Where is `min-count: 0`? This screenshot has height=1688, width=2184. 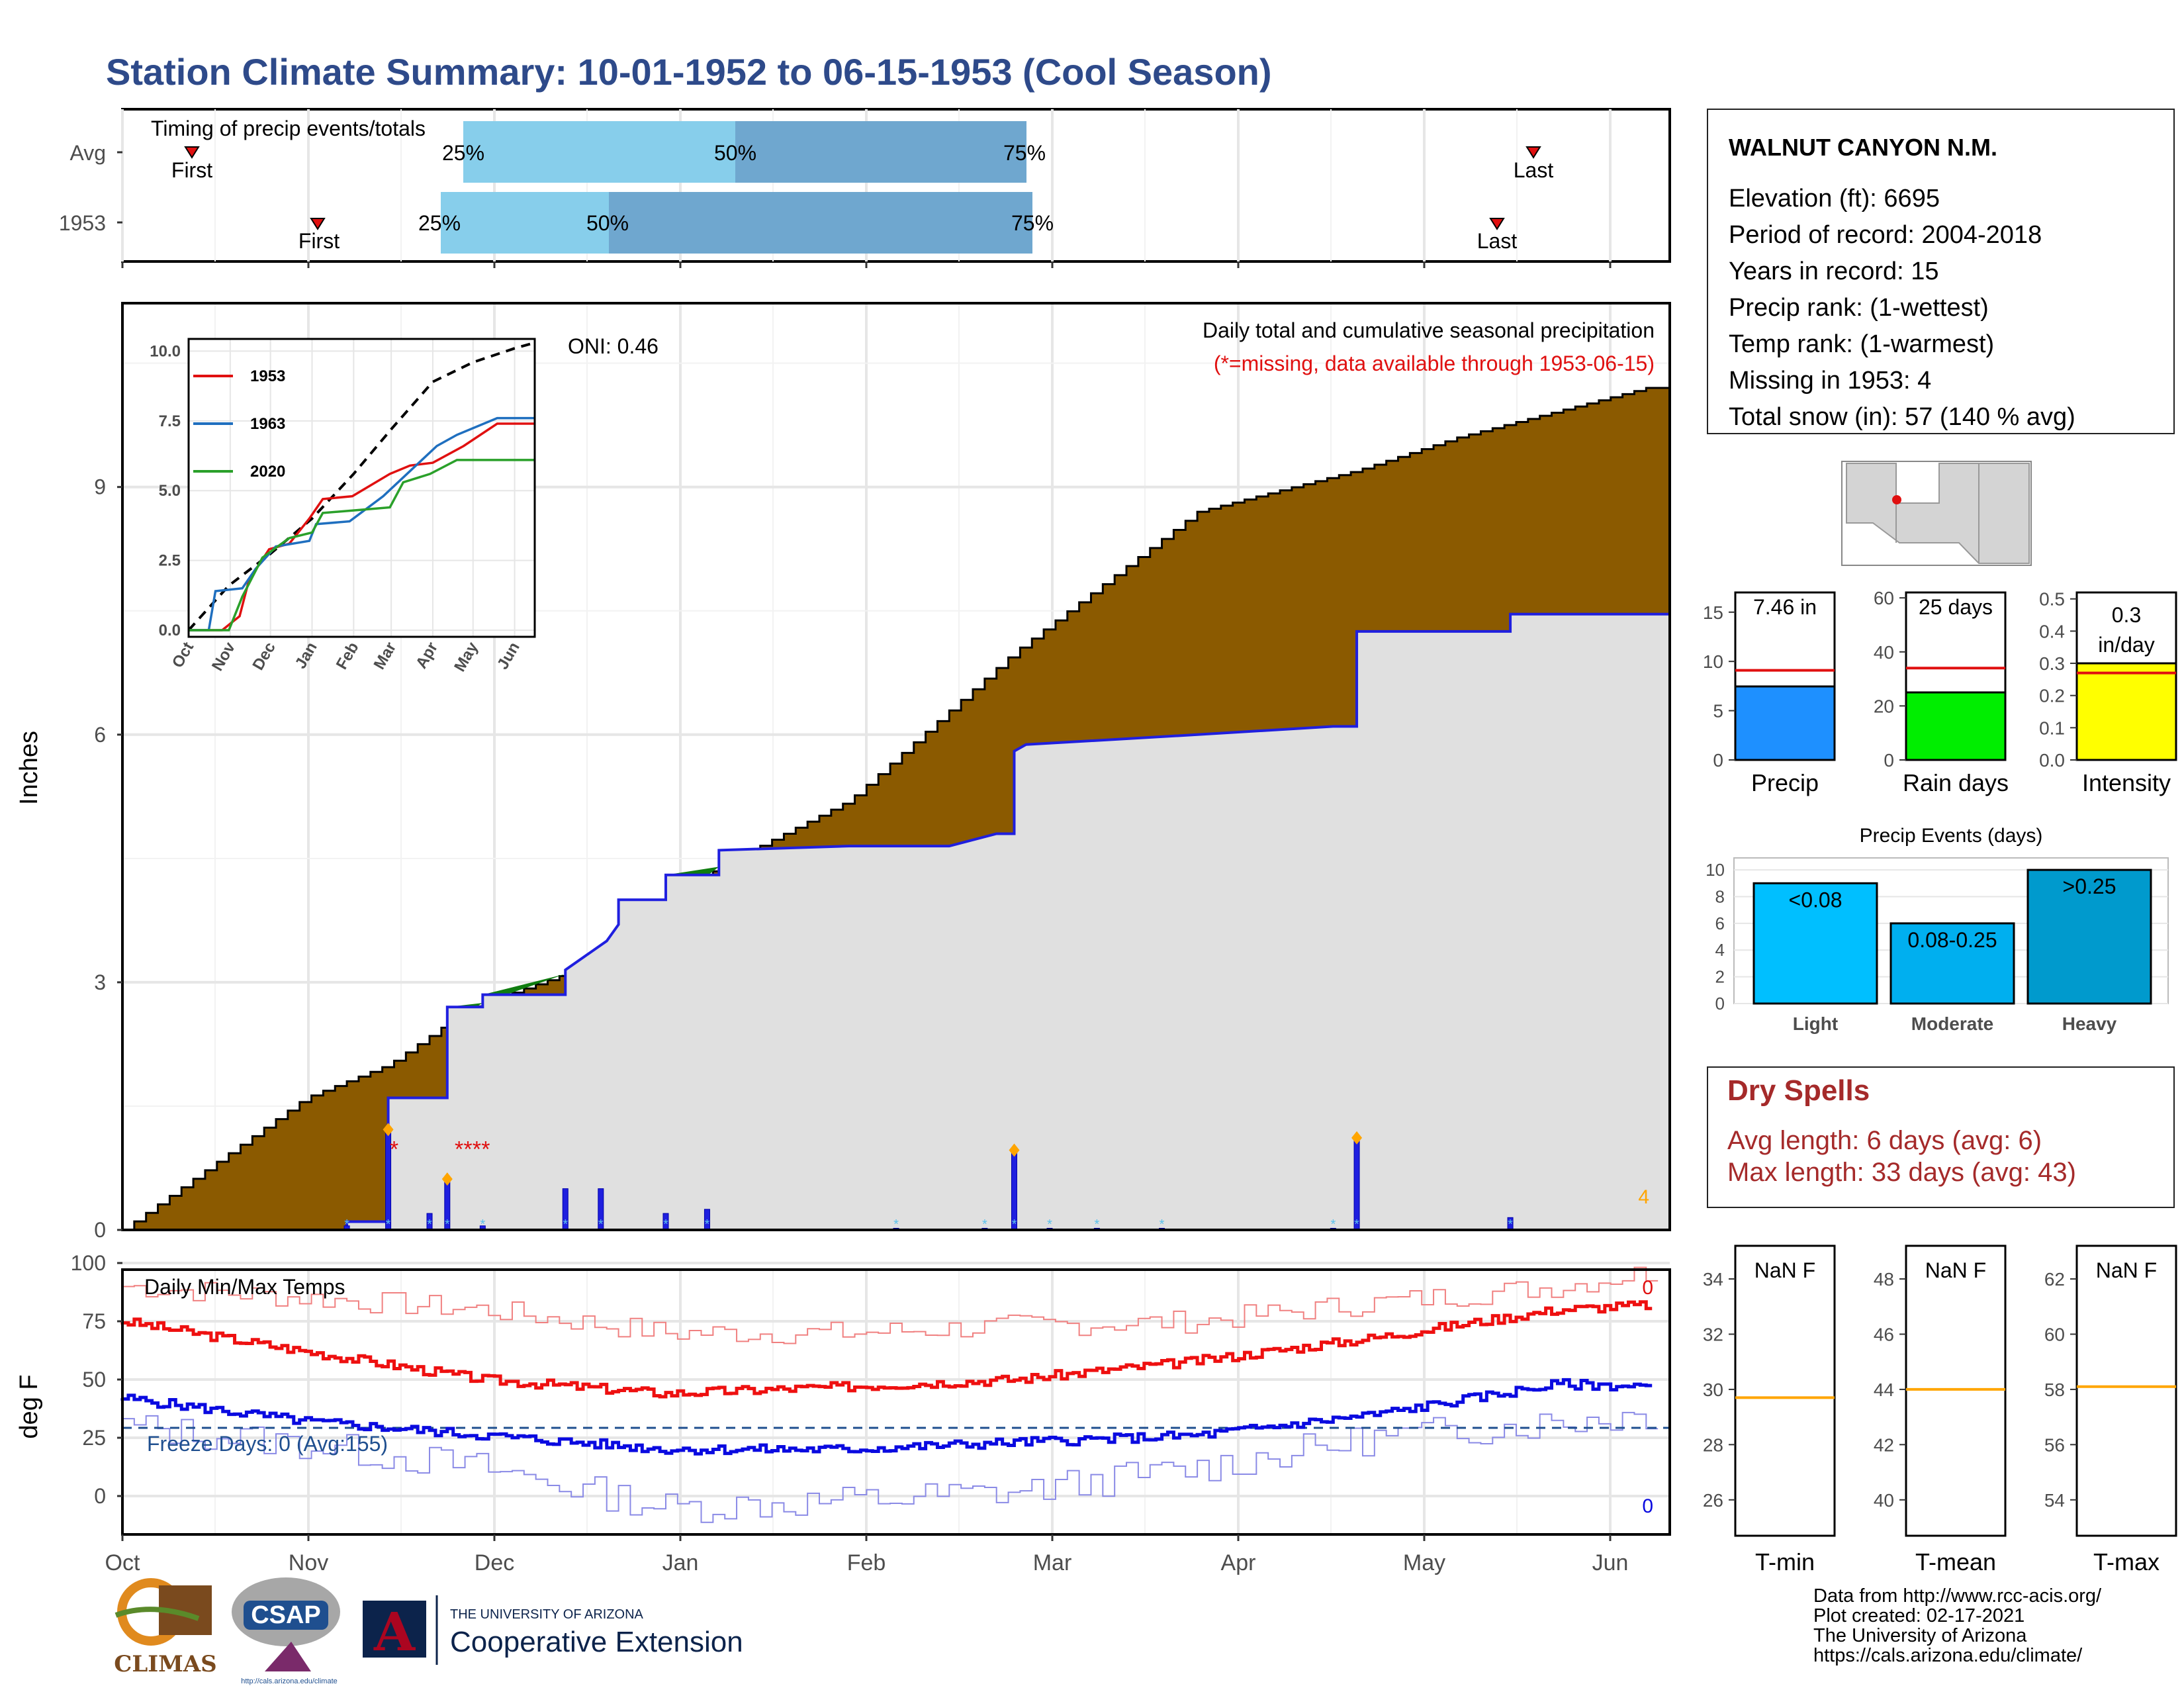 min-count: 0 is located at coordinates (1647, 1506).